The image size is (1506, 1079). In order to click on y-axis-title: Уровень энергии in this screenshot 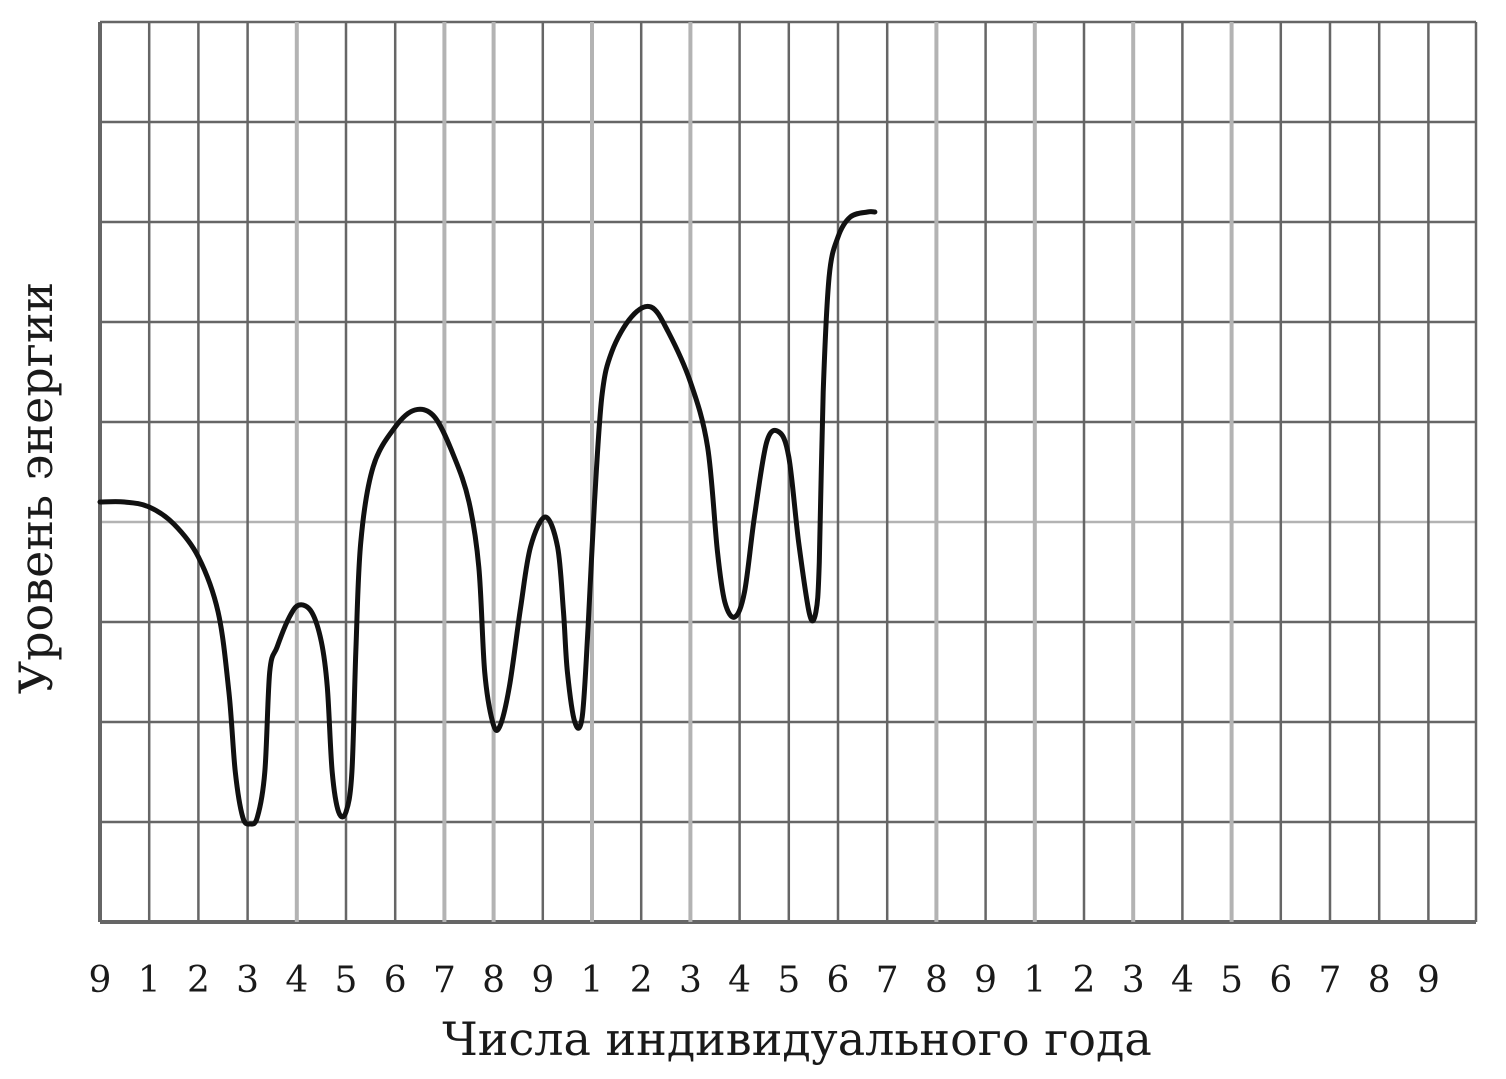, I will do `click(36, 488)`.